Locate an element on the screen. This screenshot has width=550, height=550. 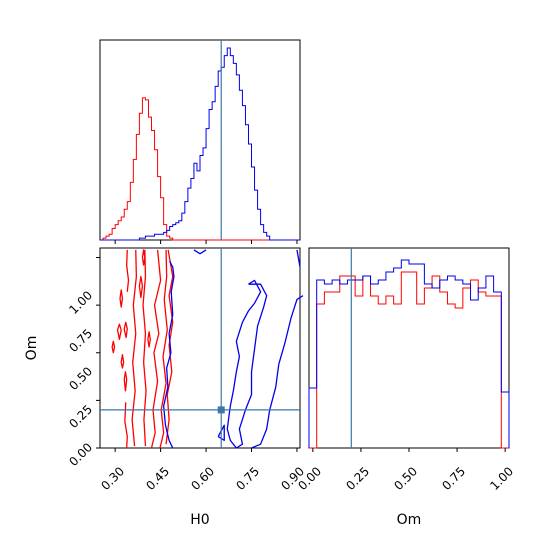
om-hist-blue is located at coordinates (409, 353).